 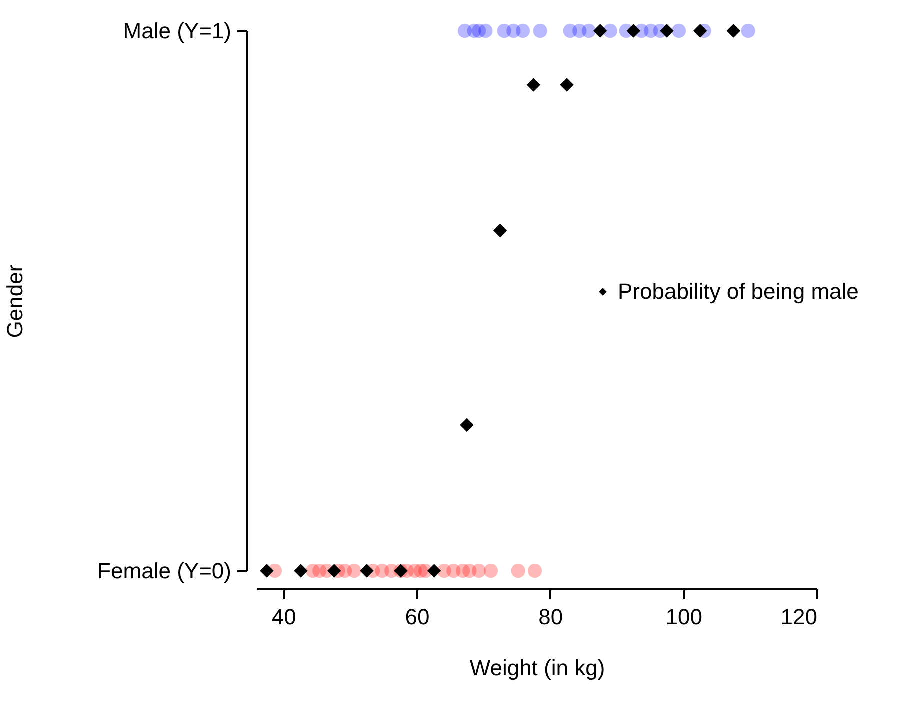 What do you see at coordinates (738, 291) in the screenshot?
I see `legend-label: Probability of being male` at bounding box center [738, 291].